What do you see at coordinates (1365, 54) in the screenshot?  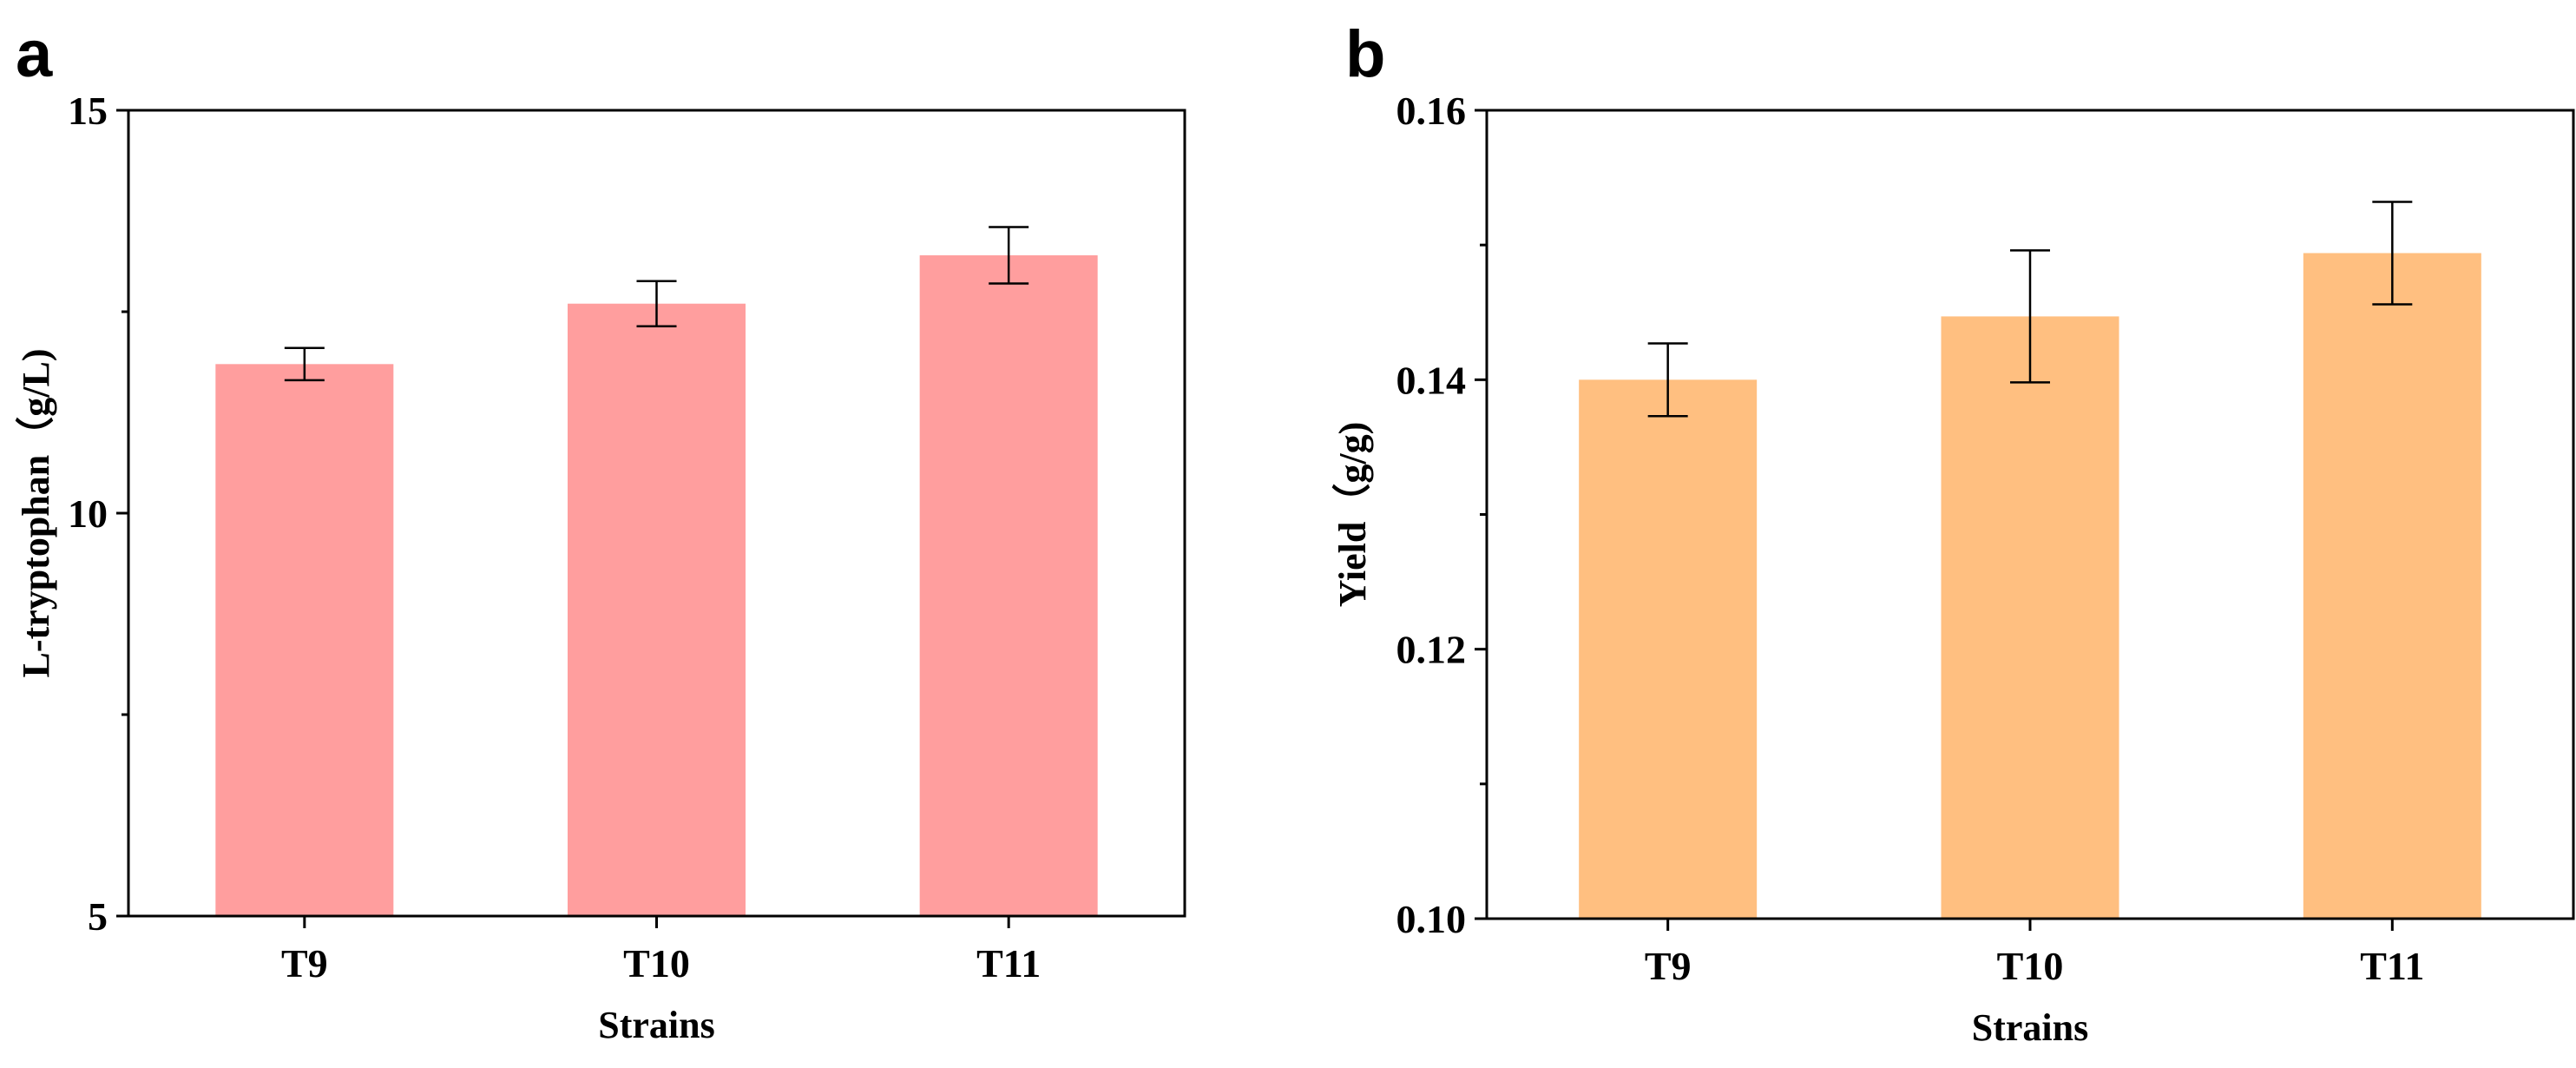 I see `panel-b-letter: b` at bounding box center [1365, 54].